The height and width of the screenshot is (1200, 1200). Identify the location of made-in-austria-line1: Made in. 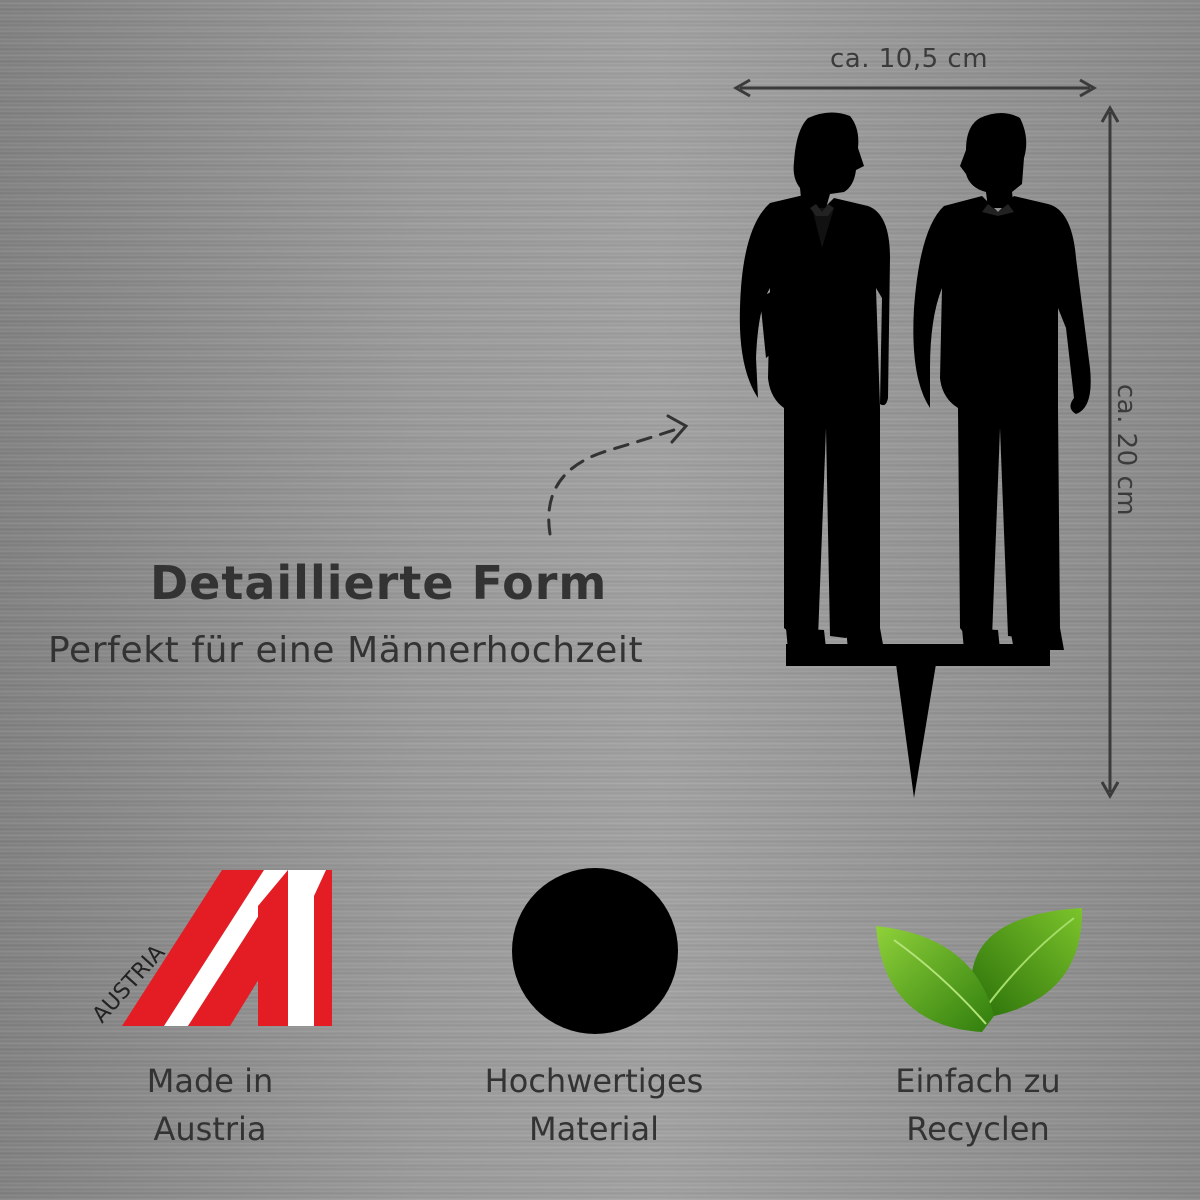
(210, 1081).